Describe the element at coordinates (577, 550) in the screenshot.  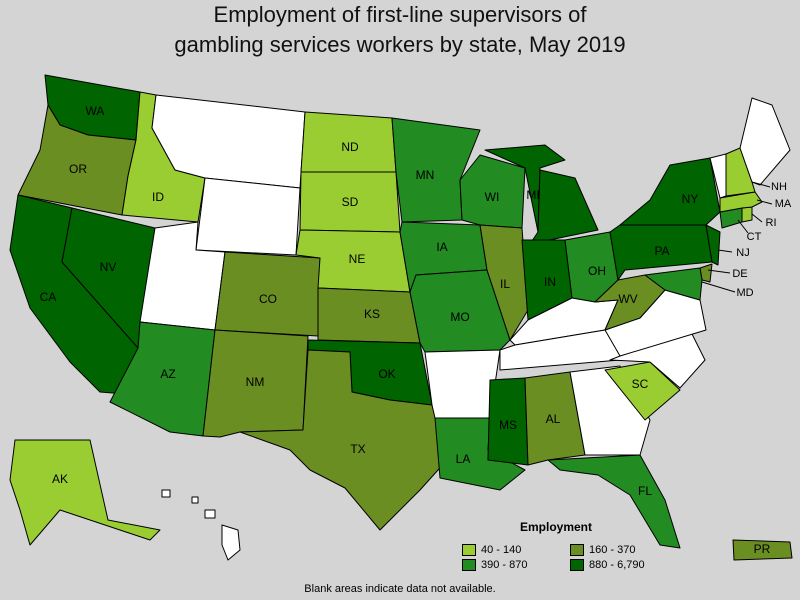
I see `legend-swatch-bin2` at that location.